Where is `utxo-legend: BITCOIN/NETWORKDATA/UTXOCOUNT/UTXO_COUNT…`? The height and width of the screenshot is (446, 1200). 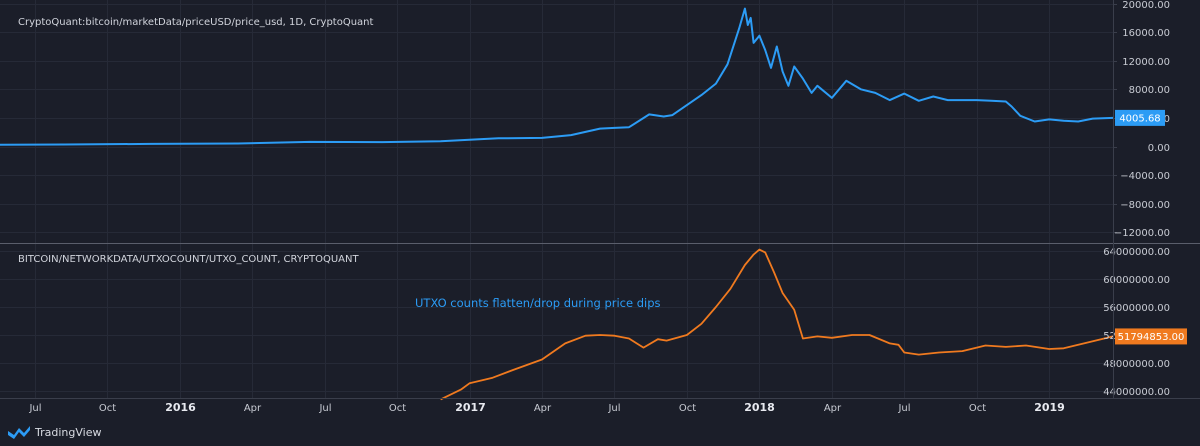 utxo-legend: BITCOIN/NETWORKDATA/UTXOCOUNT/UTXO_COUNT… is located at coordinates (188, 259).